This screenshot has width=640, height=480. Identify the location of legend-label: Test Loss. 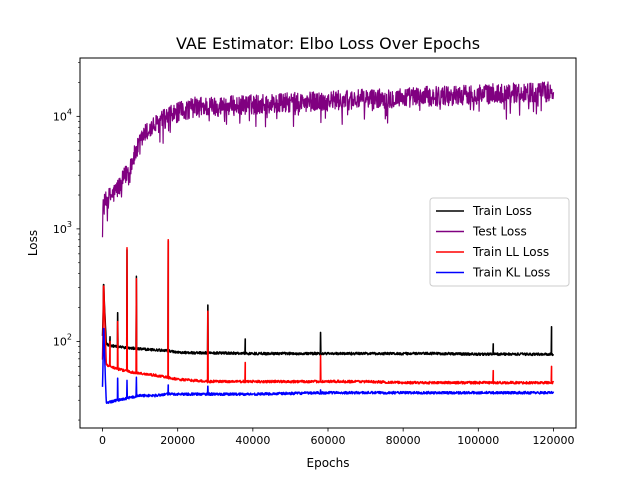
(499, 232).